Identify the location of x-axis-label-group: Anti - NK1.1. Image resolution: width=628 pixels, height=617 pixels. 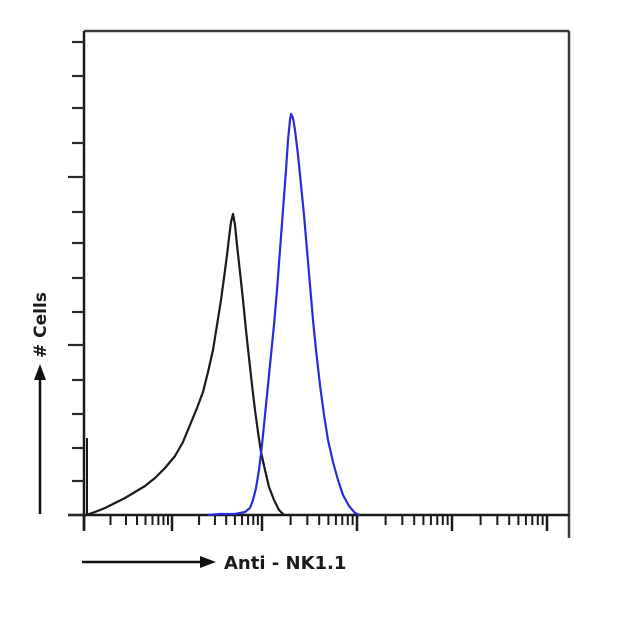
(214, 563).